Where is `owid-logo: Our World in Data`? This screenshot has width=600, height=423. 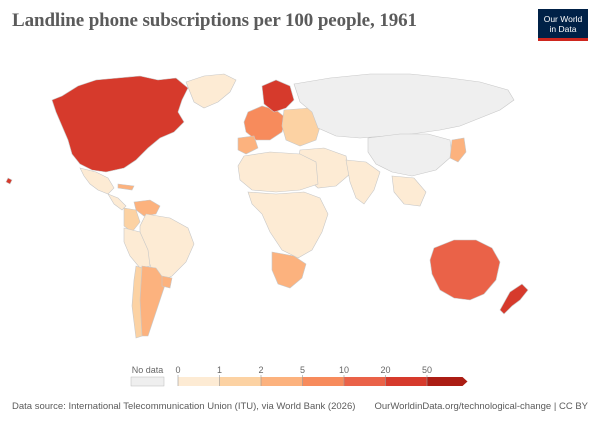
owid-logo: Our World in Data is located at coordinates (563, 25).